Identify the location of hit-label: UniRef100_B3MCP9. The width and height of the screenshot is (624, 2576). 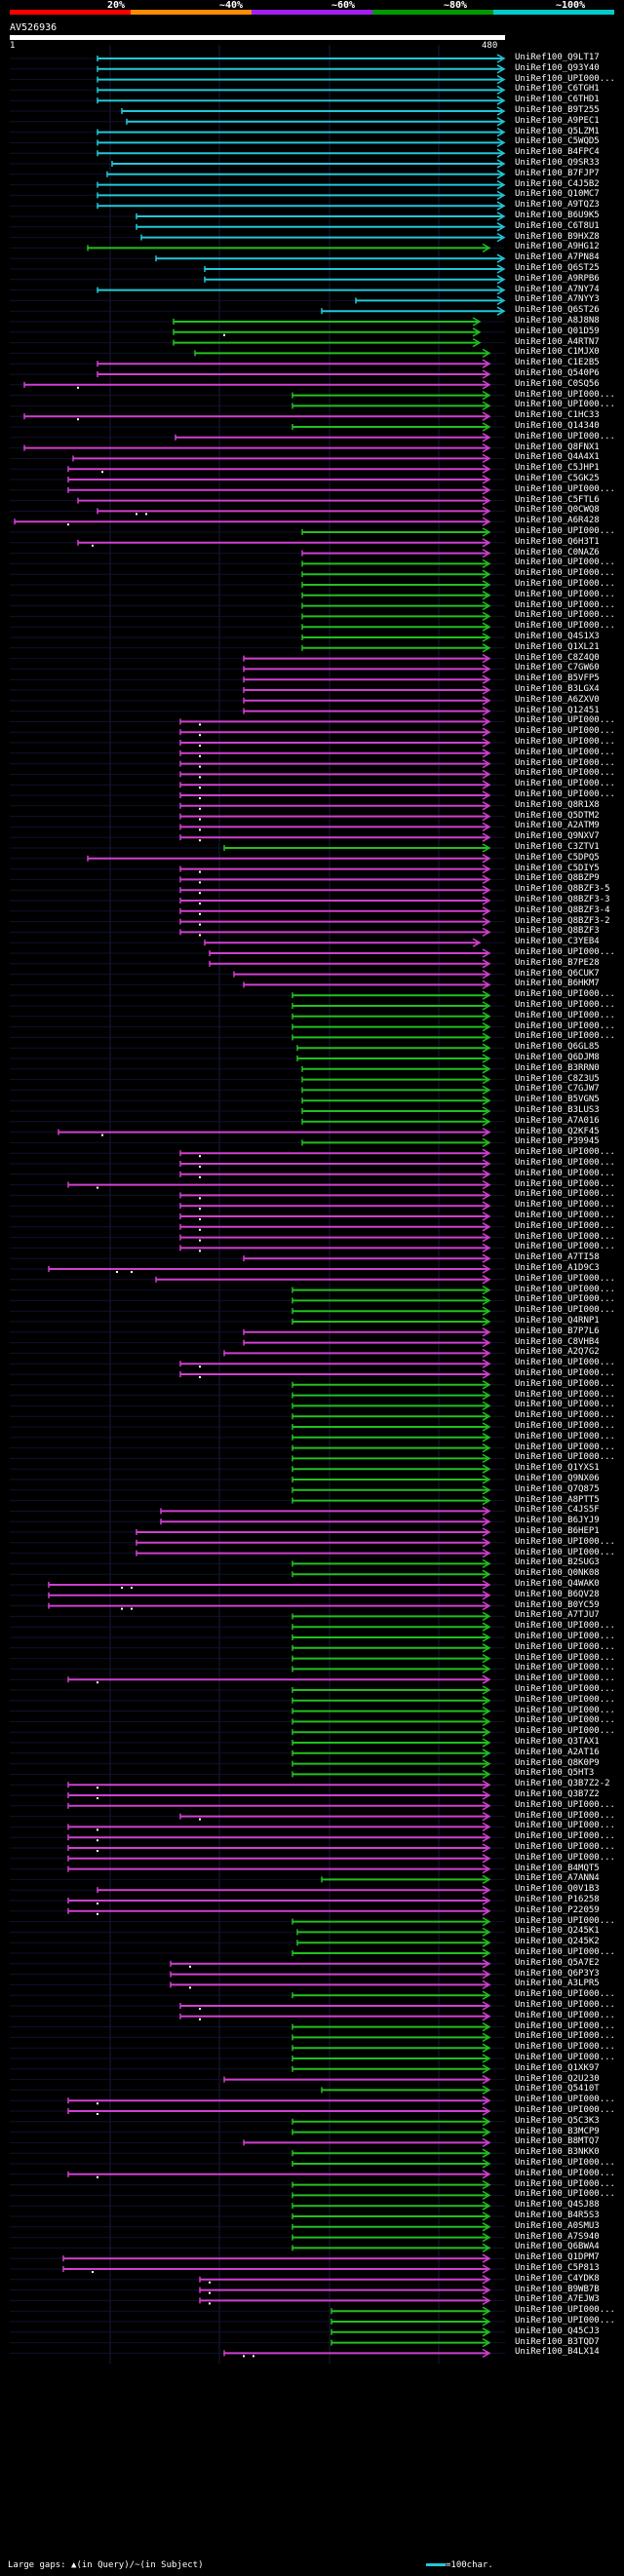
(557, 2131).